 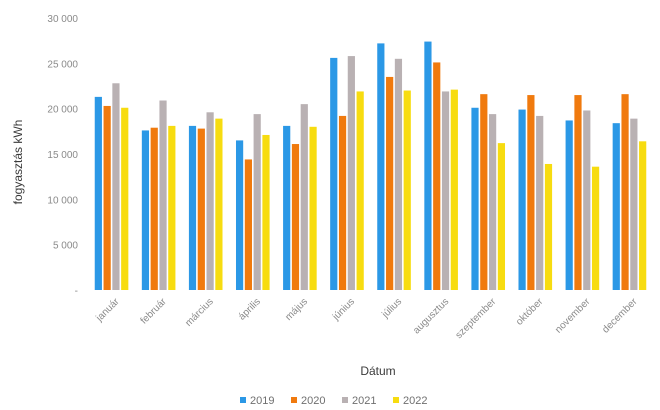 I want to click on legend-swatch-2020, so click(x=294, y=400).